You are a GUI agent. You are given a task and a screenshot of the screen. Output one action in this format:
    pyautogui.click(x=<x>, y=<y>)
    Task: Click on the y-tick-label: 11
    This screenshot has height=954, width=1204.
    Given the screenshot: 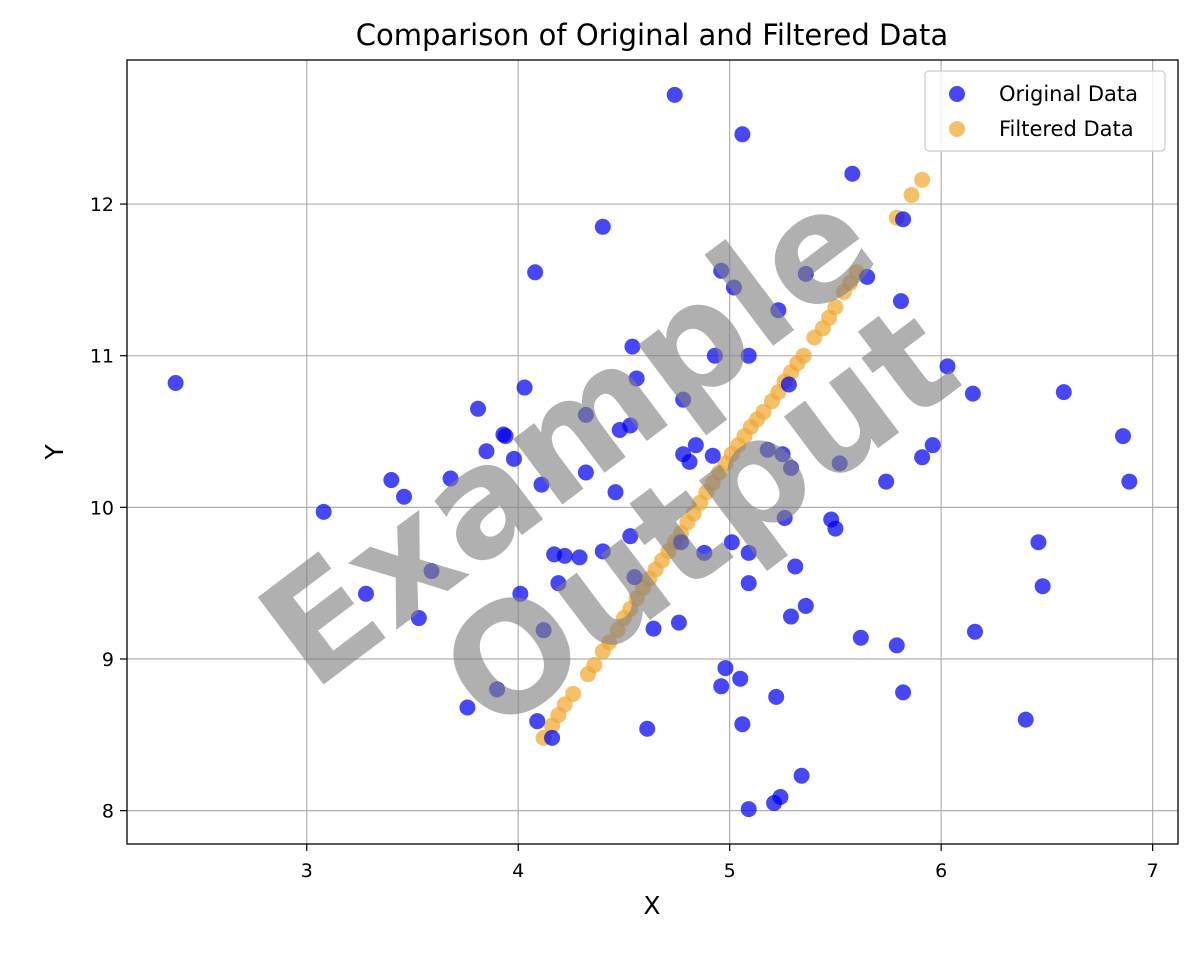 What is the action you would take?
    pyautogui.click(x=102, y=357)
    